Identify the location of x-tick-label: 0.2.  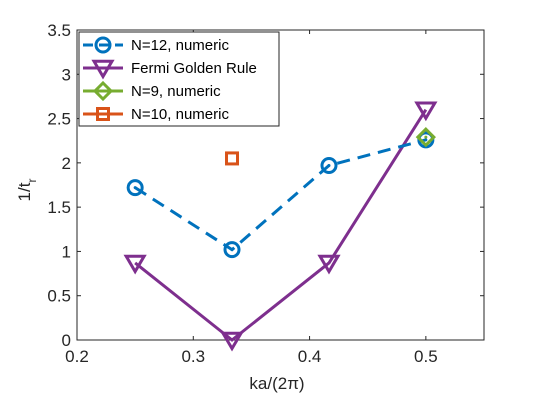
(77, 356).